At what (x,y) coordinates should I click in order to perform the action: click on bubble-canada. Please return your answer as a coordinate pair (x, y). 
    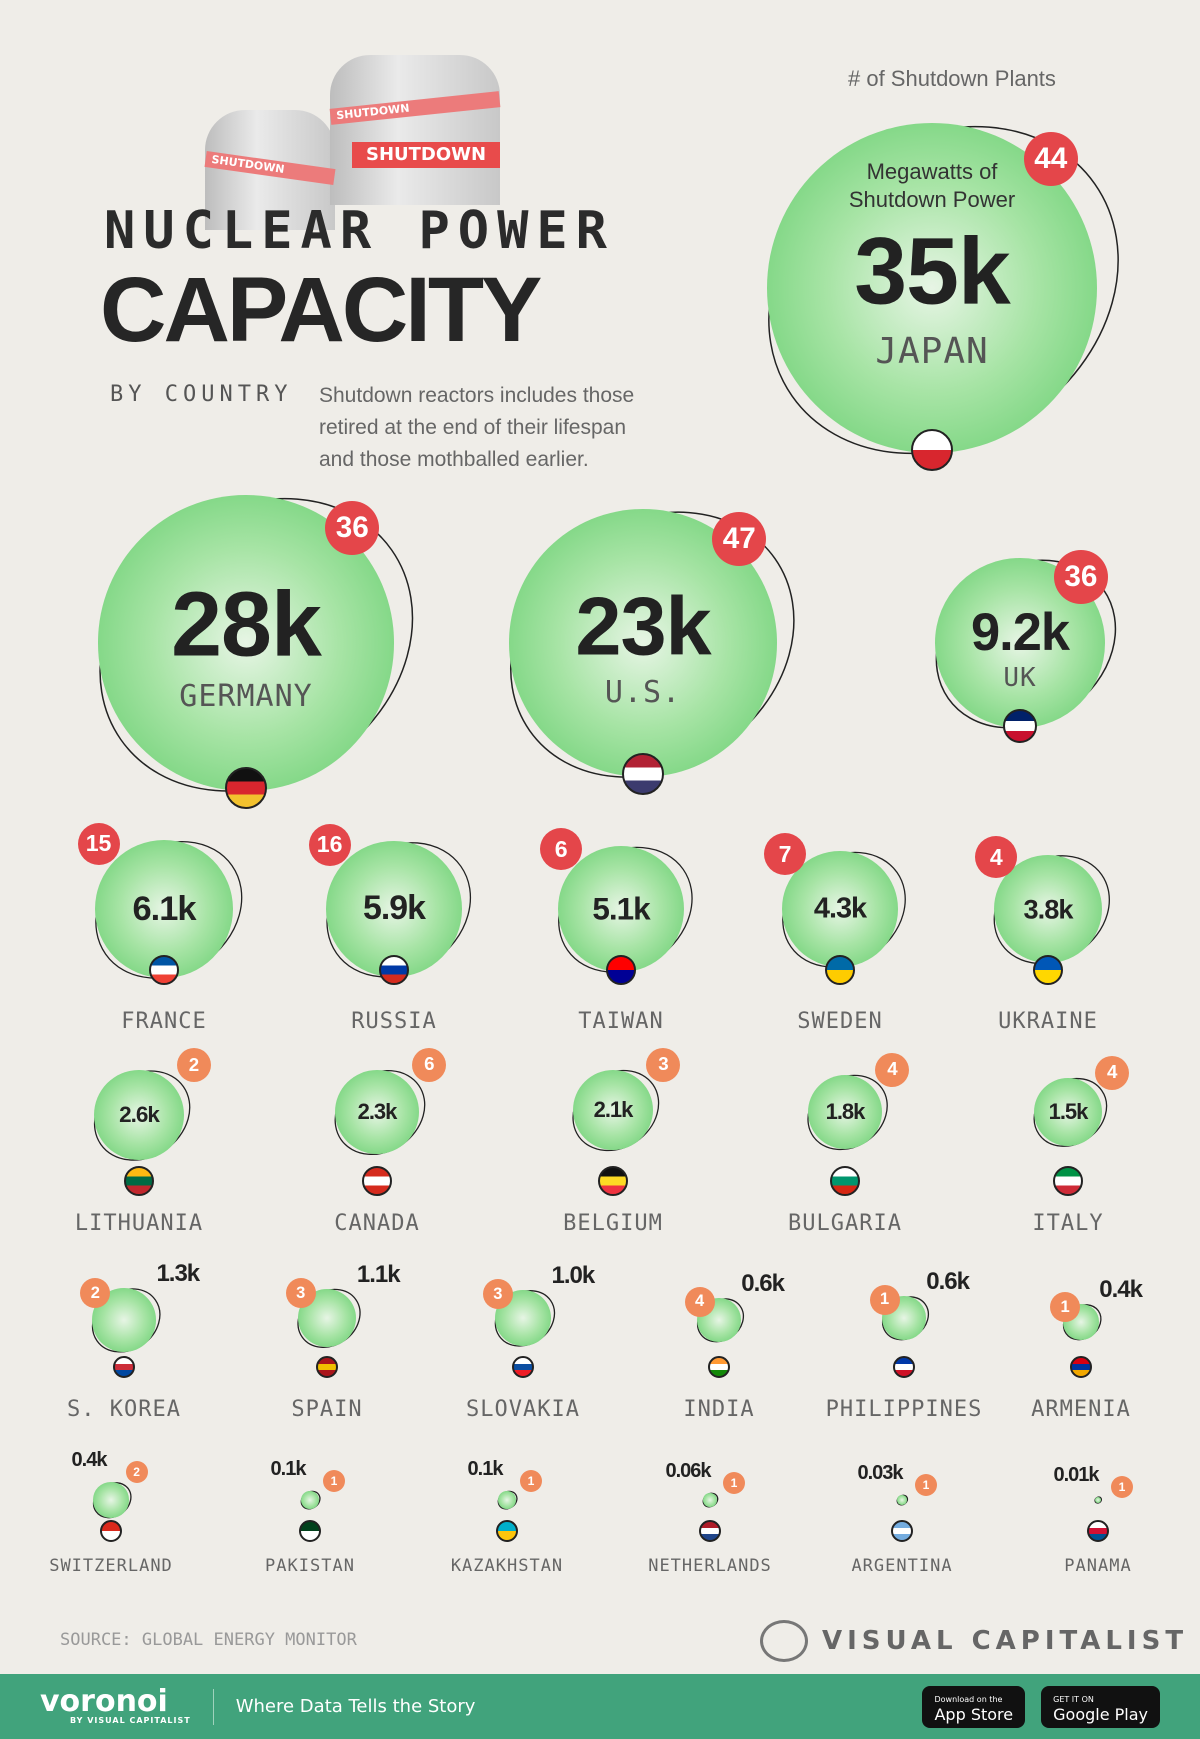
    Looking at the image, I should click on (377, 1112).